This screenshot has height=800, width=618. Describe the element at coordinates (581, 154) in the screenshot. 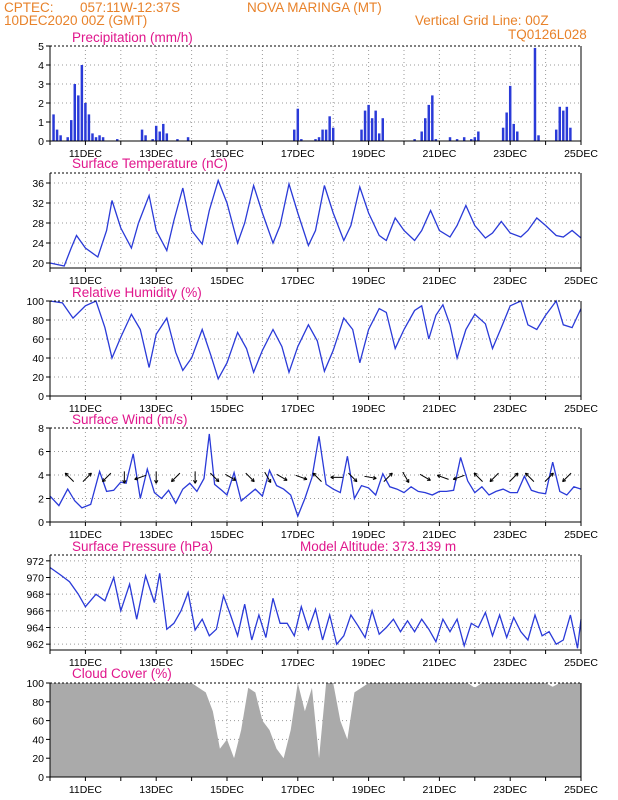

I see `precip-xtick-label: 25DEC` at that location.